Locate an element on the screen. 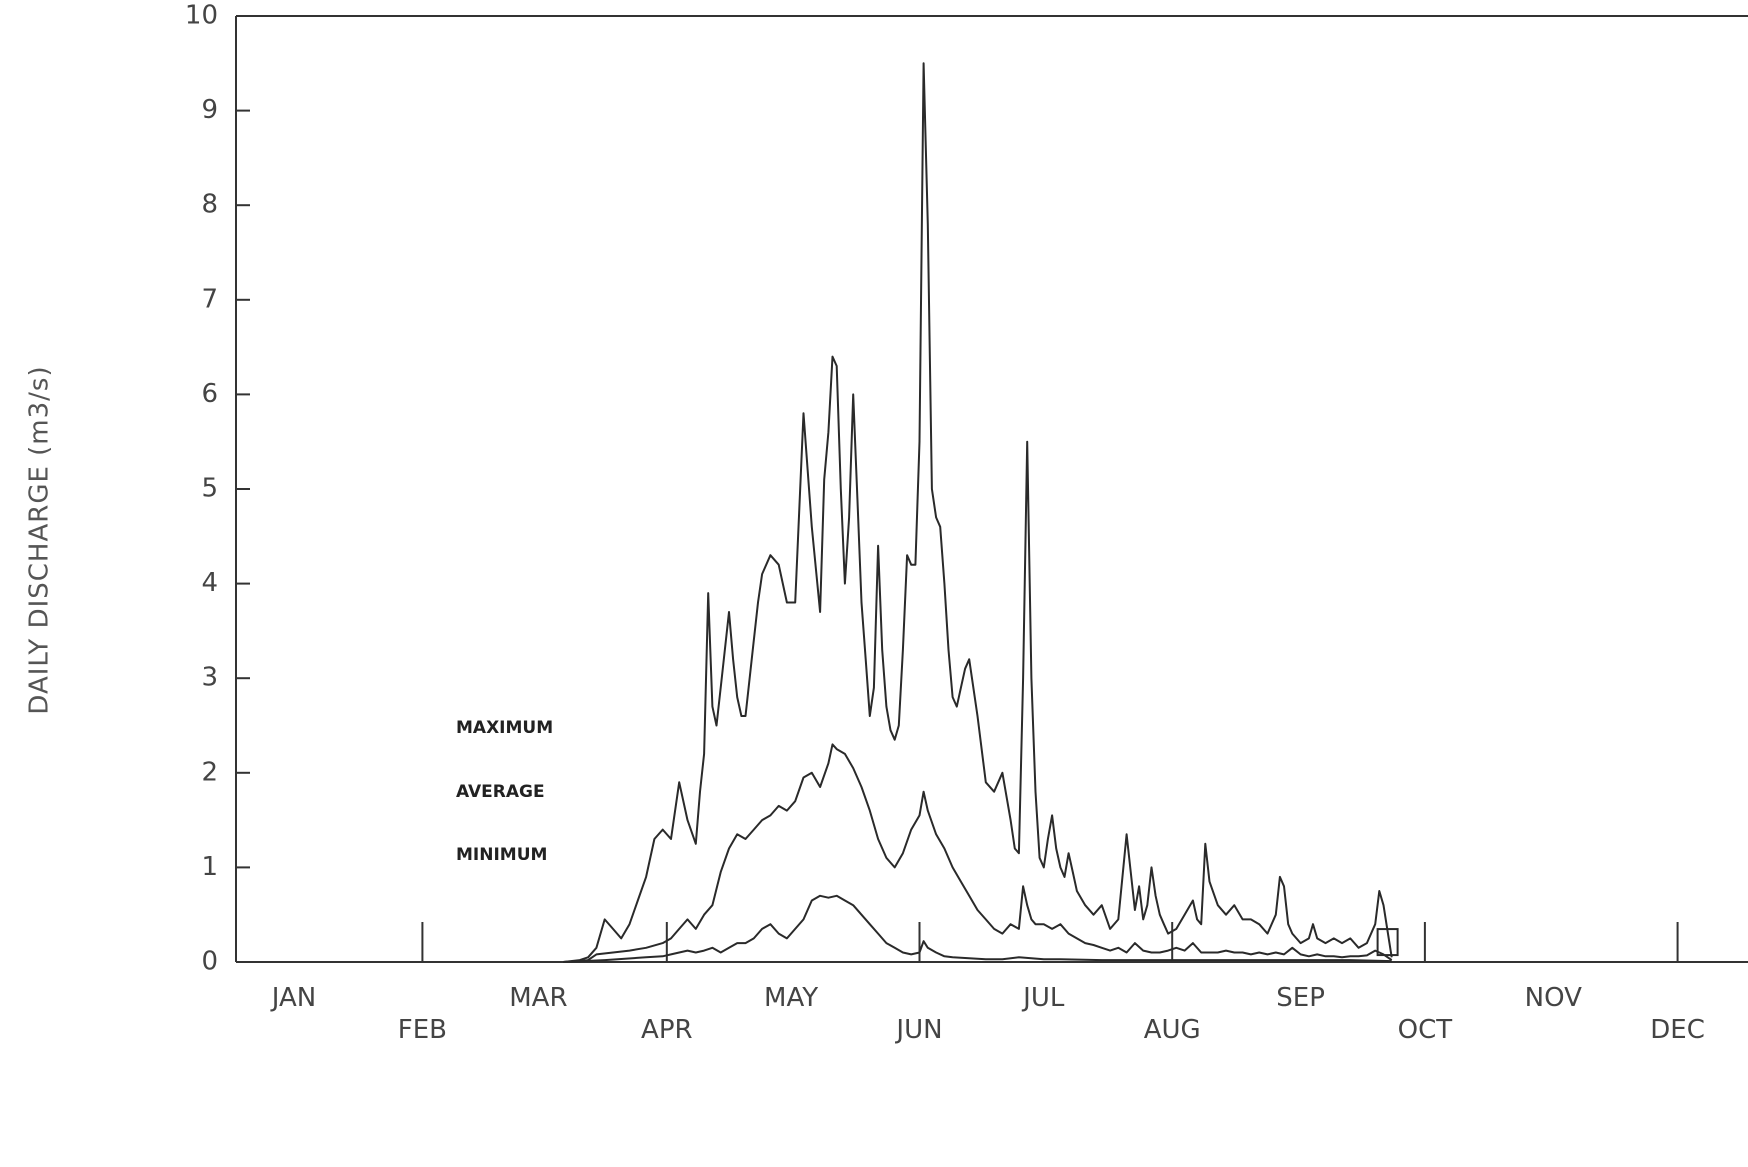 The image size is (1748, 1167). y-tick-label-3: 3 is located at coordinates (209, 678).